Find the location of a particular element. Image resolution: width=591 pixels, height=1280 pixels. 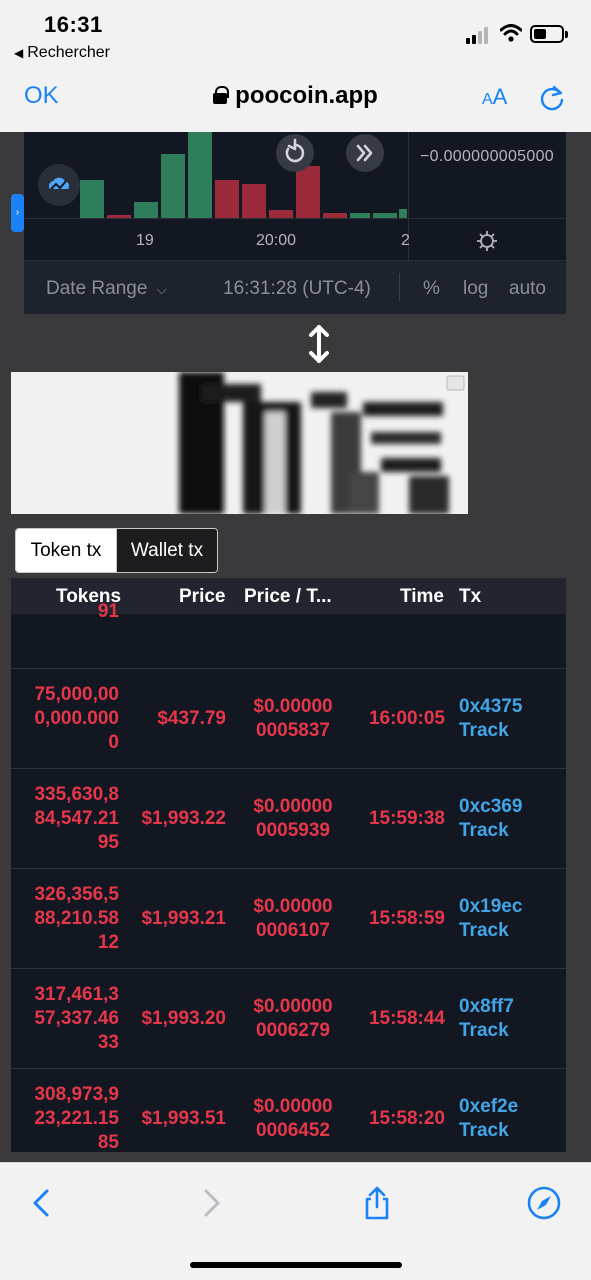

cellular-signal-icon is located at coordinates (479, 35).